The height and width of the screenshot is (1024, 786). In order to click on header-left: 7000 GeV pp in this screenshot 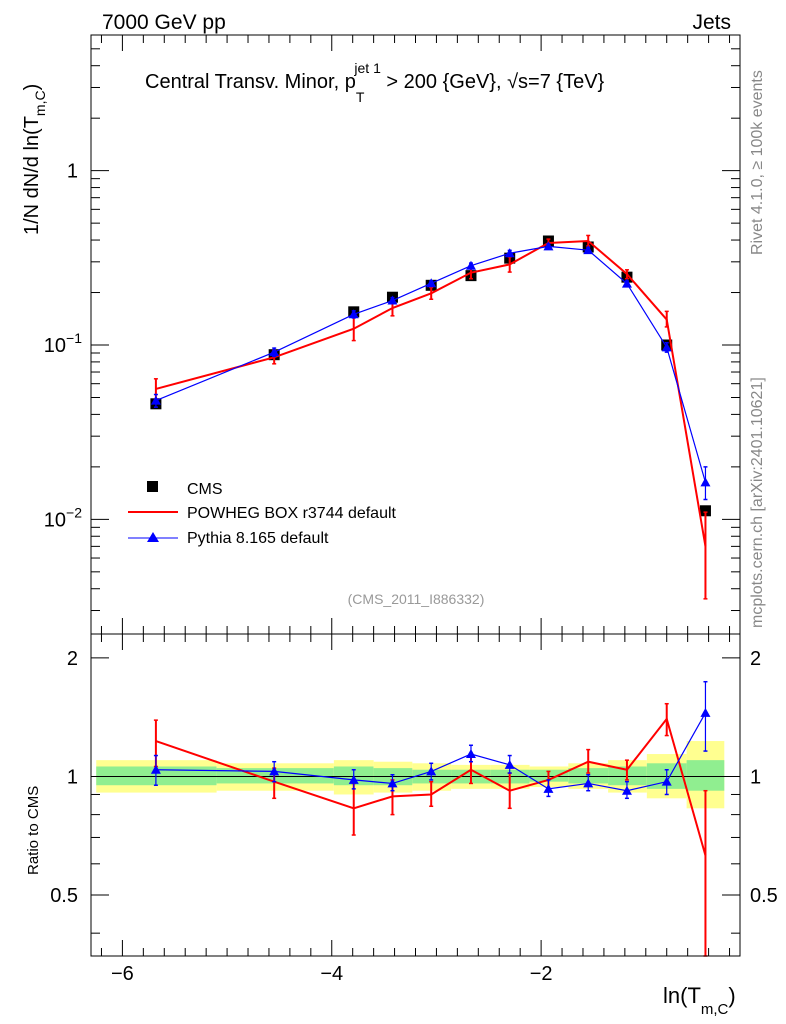, I will do `click(164, 22)`.